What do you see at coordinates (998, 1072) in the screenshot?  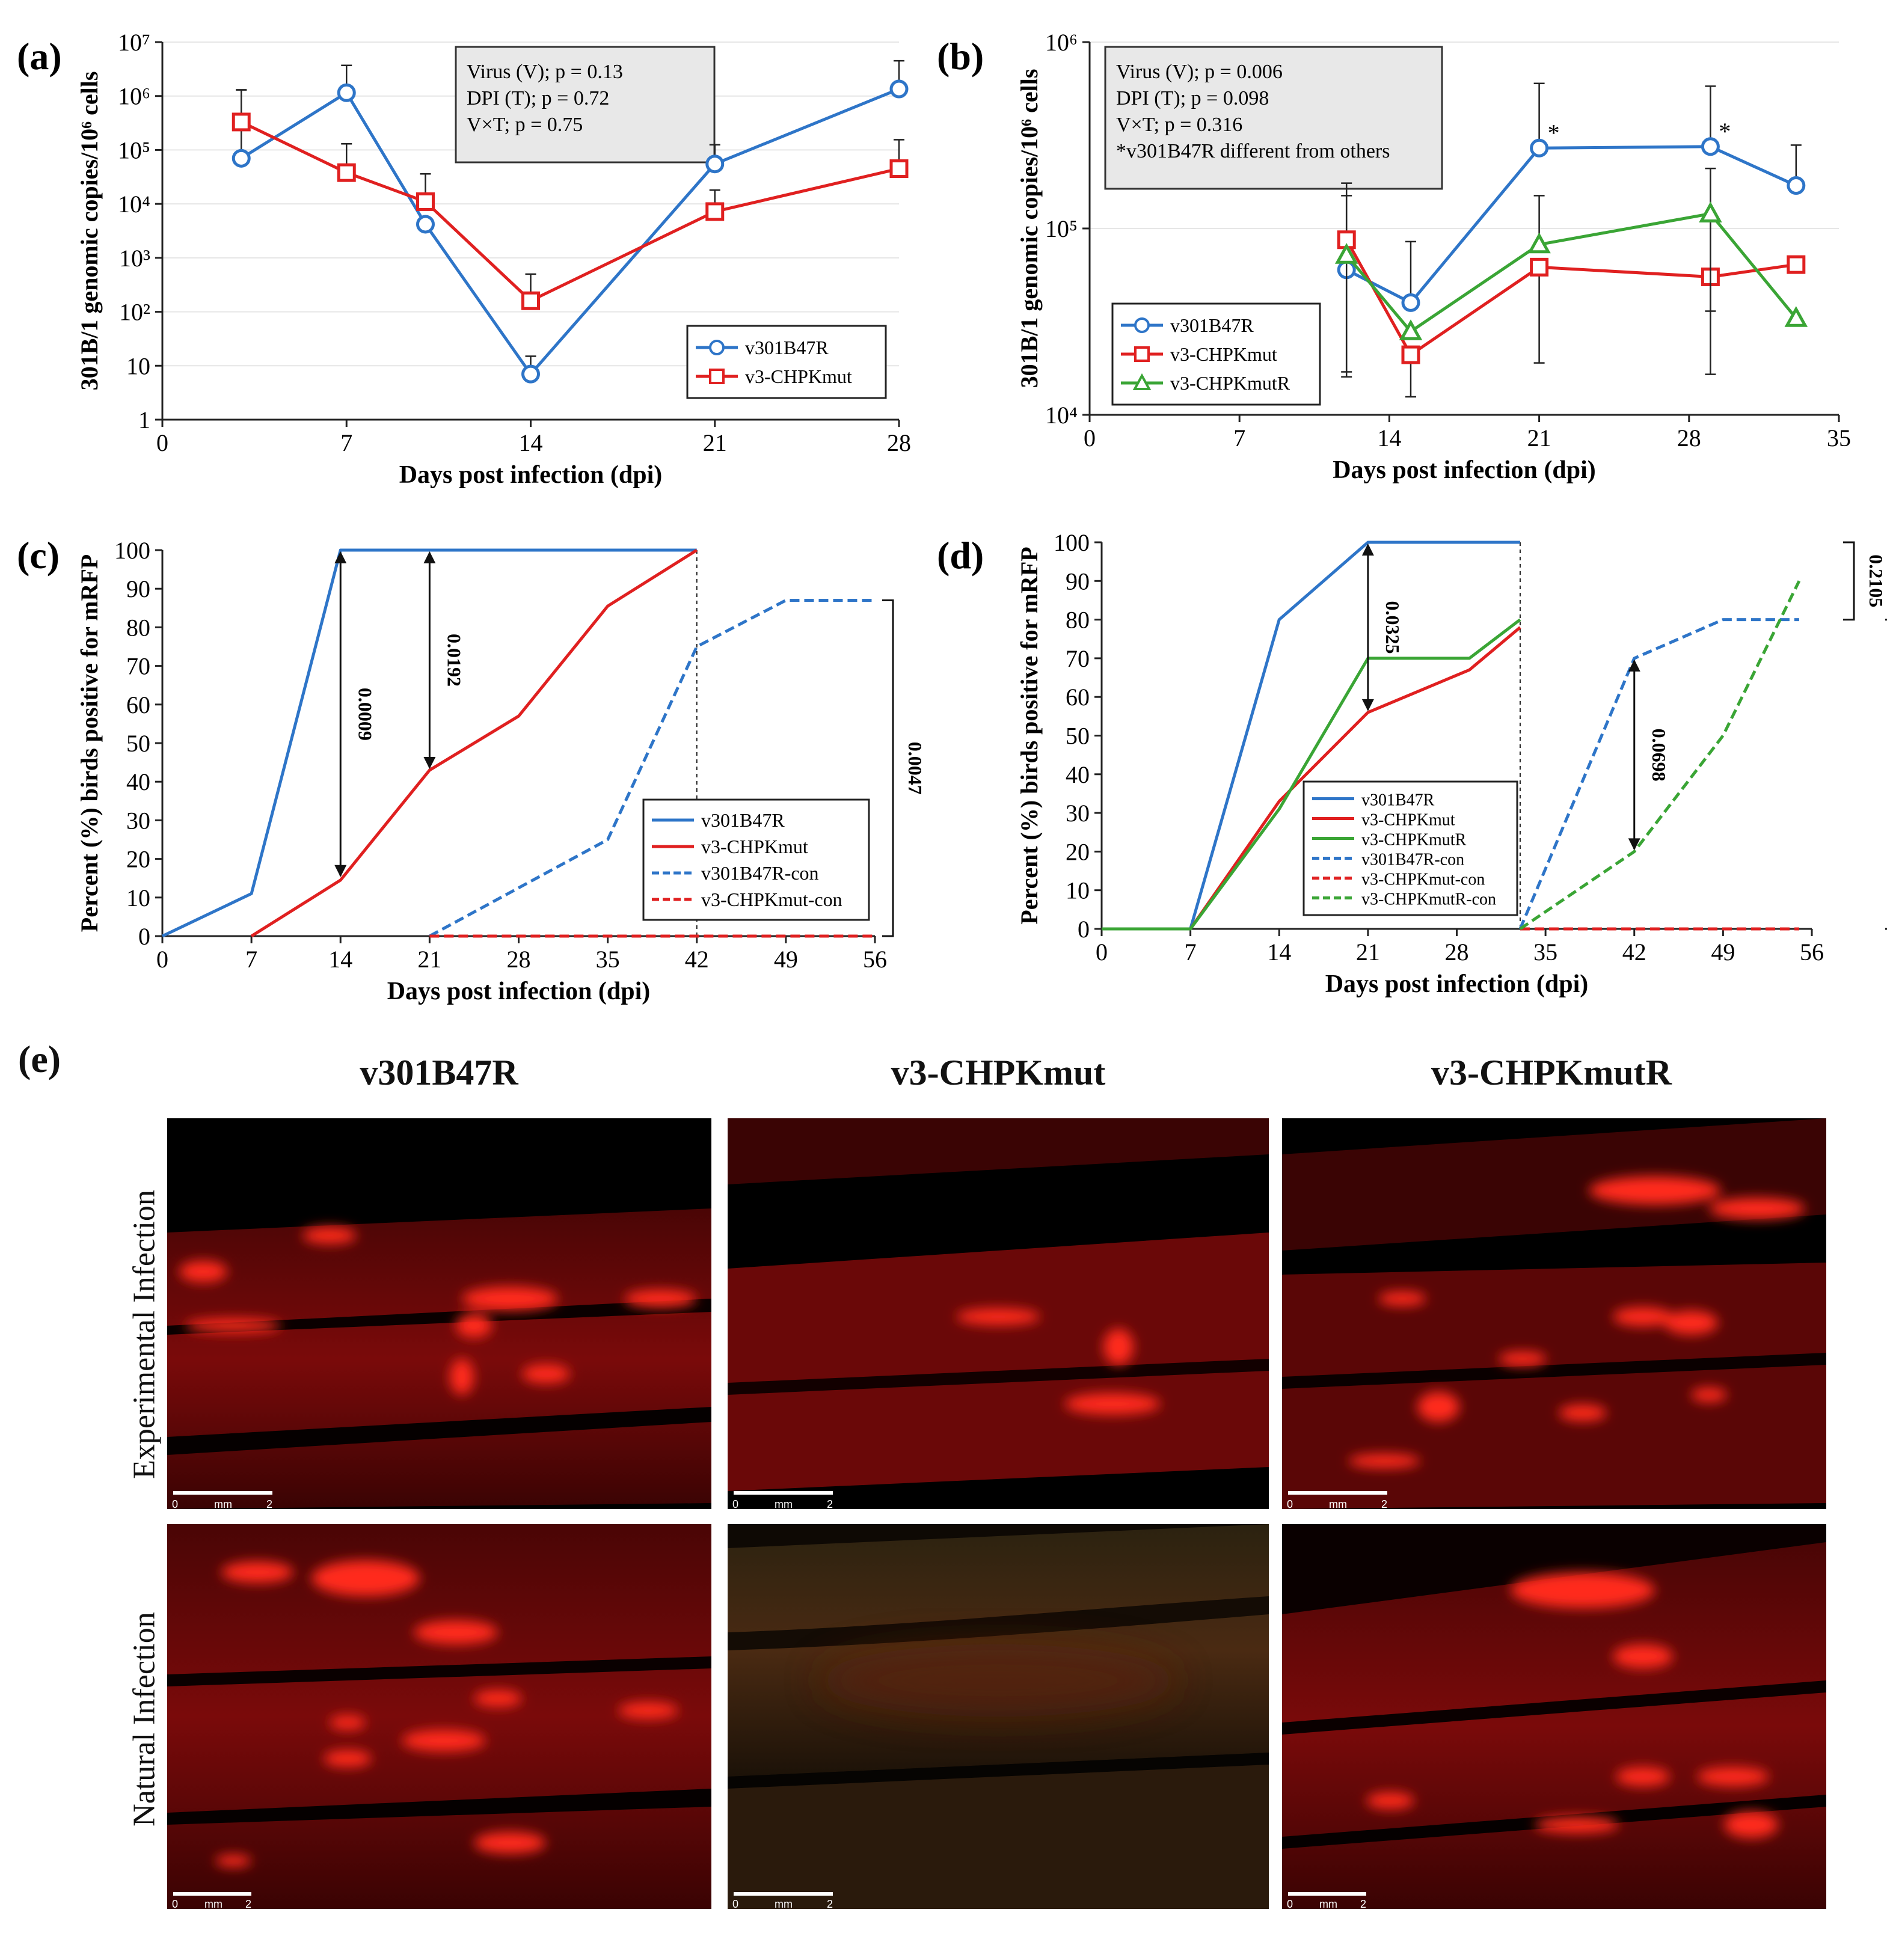 I see `column-title-v3-chpkmut: v3-CHPKmut` at bounding box center [998, 1072].